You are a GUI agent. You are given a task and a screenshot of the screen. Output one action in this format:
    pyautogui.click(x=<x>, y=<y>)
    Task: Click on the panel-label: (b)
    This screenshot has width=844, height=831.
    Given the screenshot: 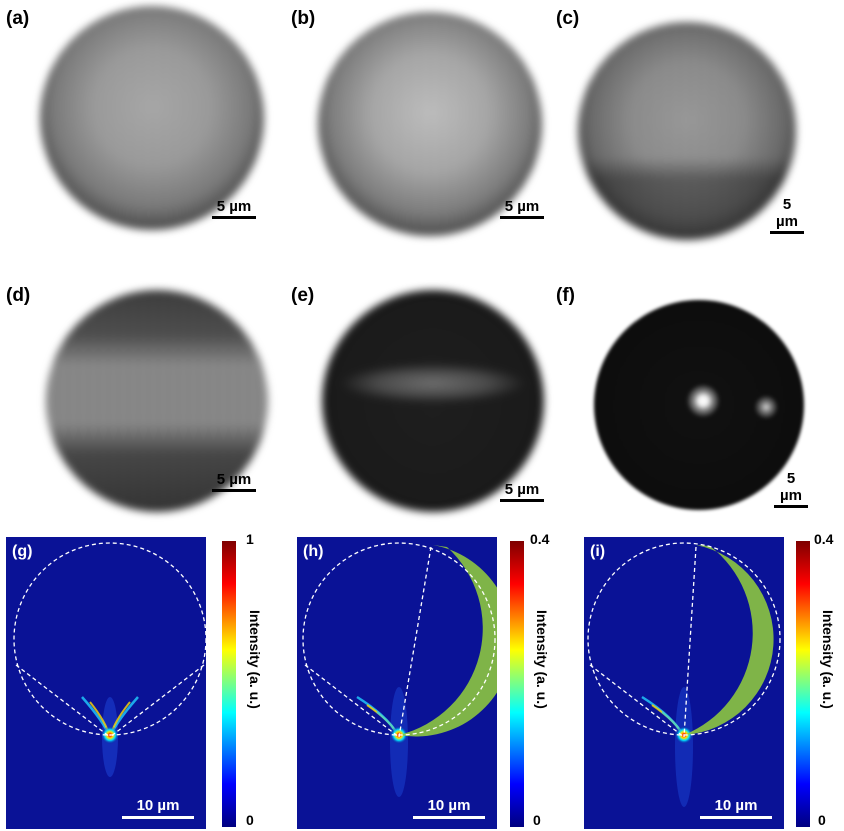 What is the action you would take?
    pyautogui.click(x=303, y=18)
    